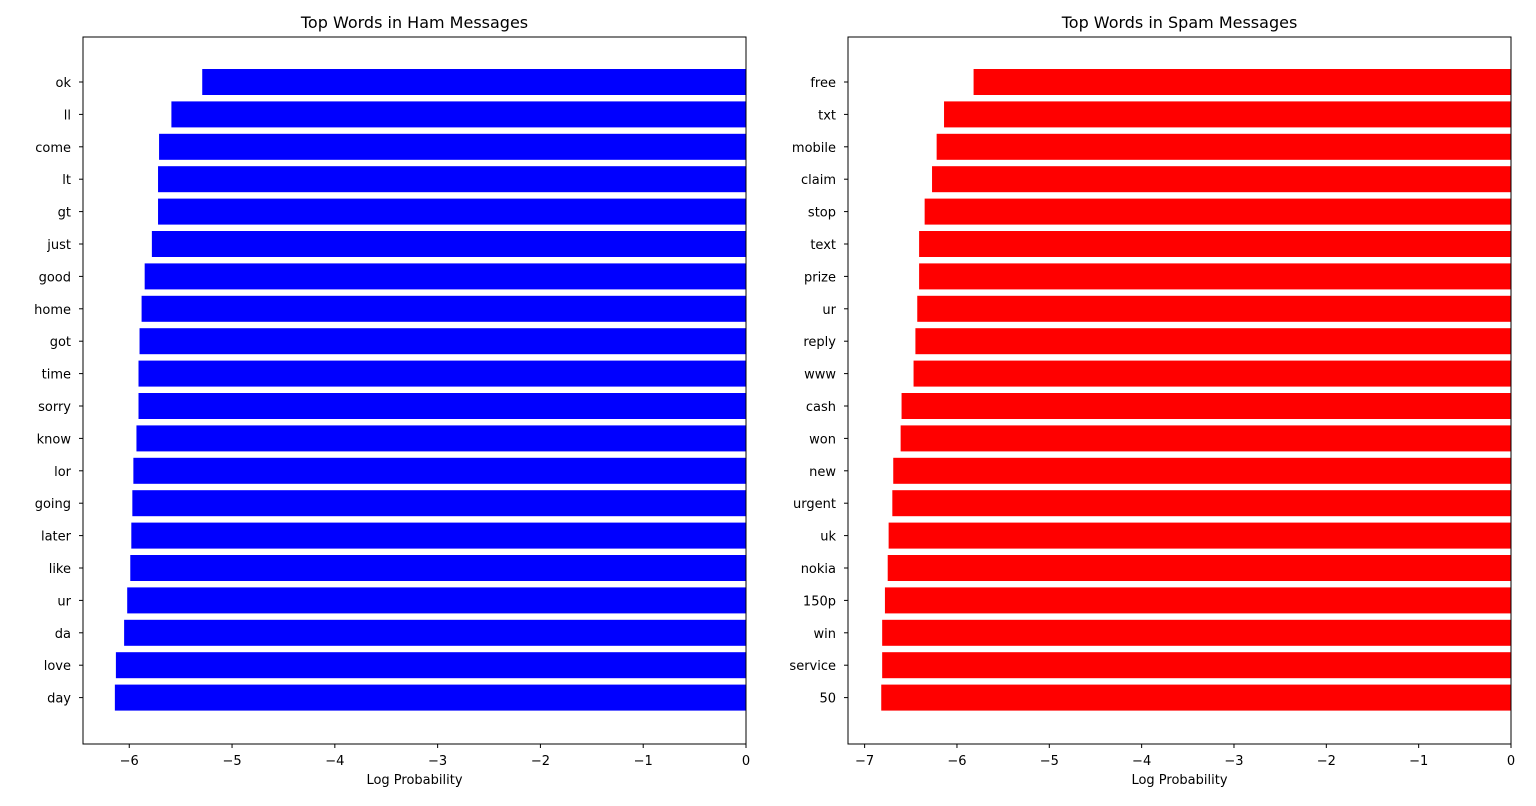  I want to click on ham-bar-day, so click(430, 697).